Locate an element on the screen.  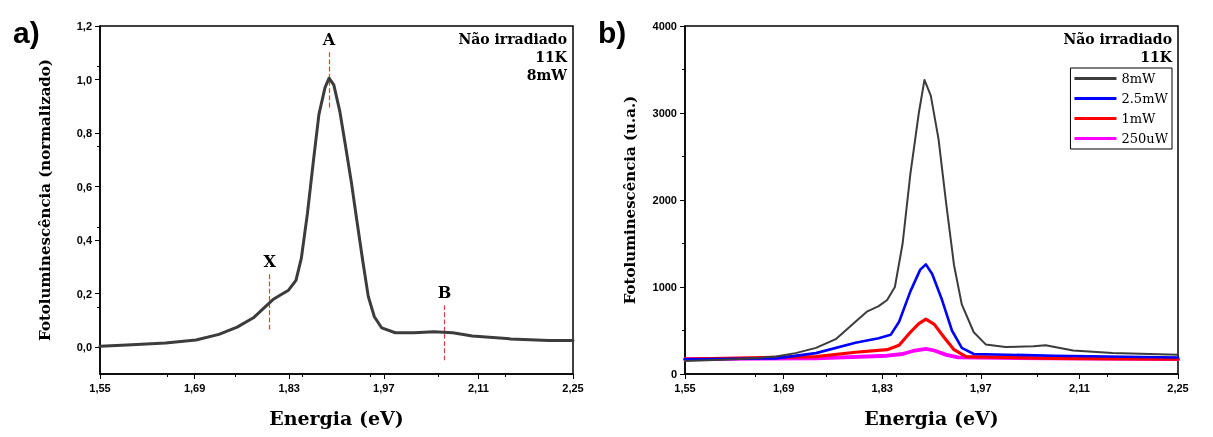
y-tick-label: 1000 is located at coordinates (664, 287).